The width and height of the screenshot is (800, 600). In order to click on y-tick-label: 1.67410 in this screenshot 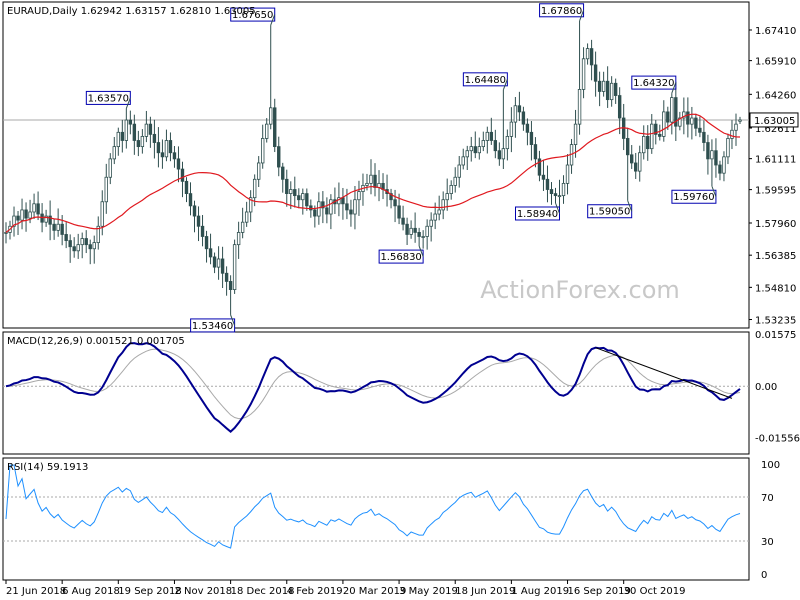, I will do `click(775, 31)`.